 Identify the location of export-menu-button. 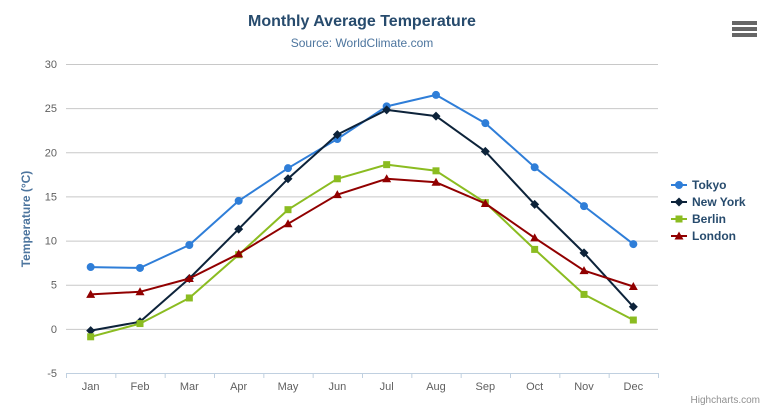
(744, 29).